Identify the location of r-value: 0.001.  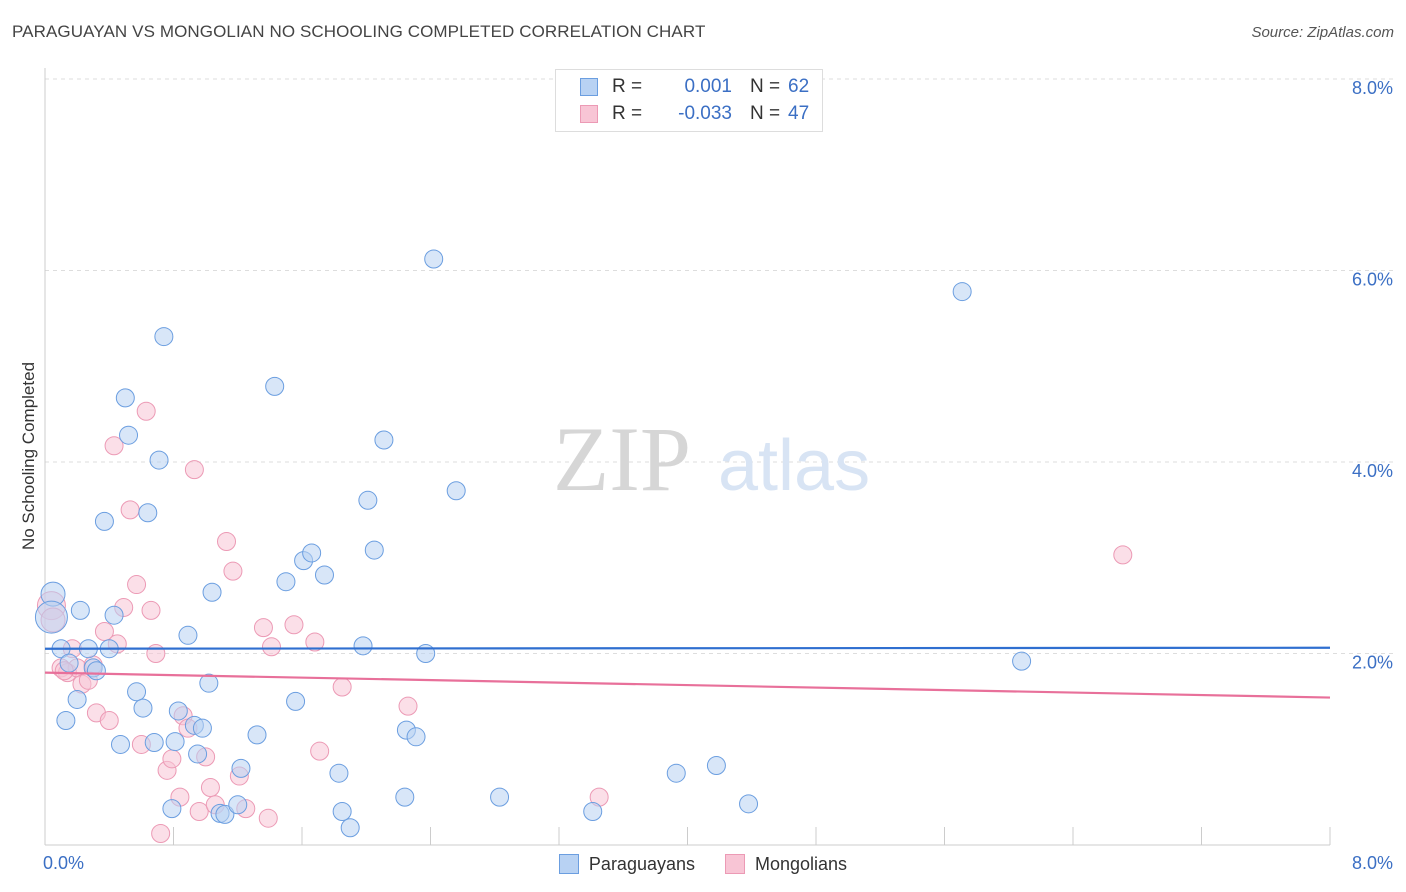
(708, 86).